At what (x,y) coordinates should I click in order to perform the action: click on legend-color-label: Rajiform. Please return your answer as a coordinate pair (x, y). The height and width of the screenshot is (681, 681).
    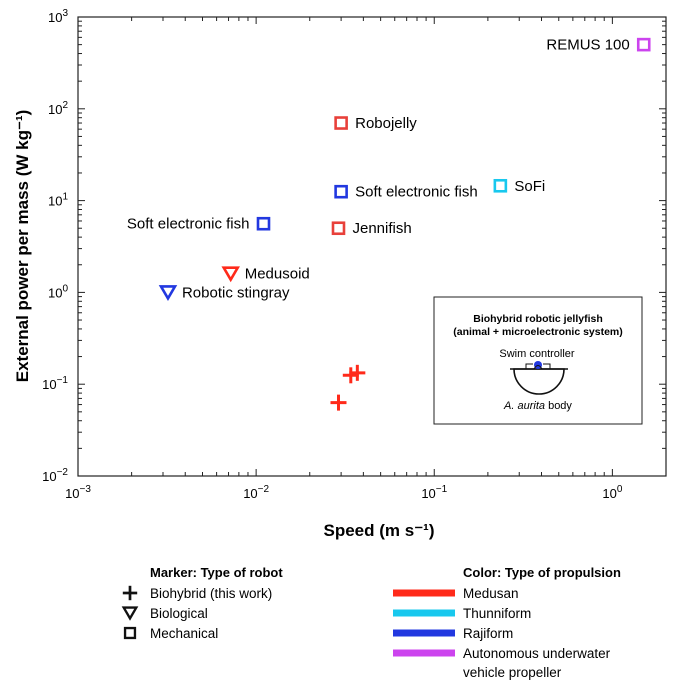
    Looking at the image, I should click on (488, 633).